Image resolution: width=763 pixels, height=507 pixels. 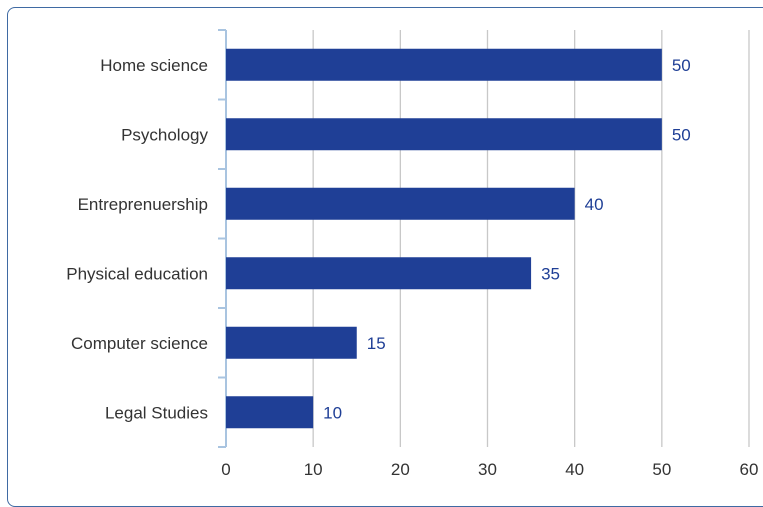 I want to click on category-axis, so click(x=222, y=238).